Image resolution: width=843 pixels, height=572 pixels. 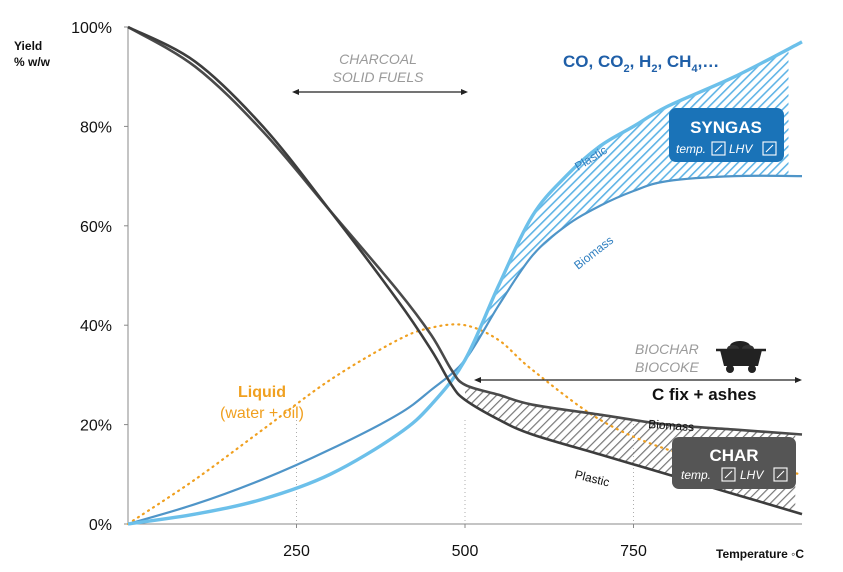 I want to click on x-tick-label: 750, so click(x=633, y=551).